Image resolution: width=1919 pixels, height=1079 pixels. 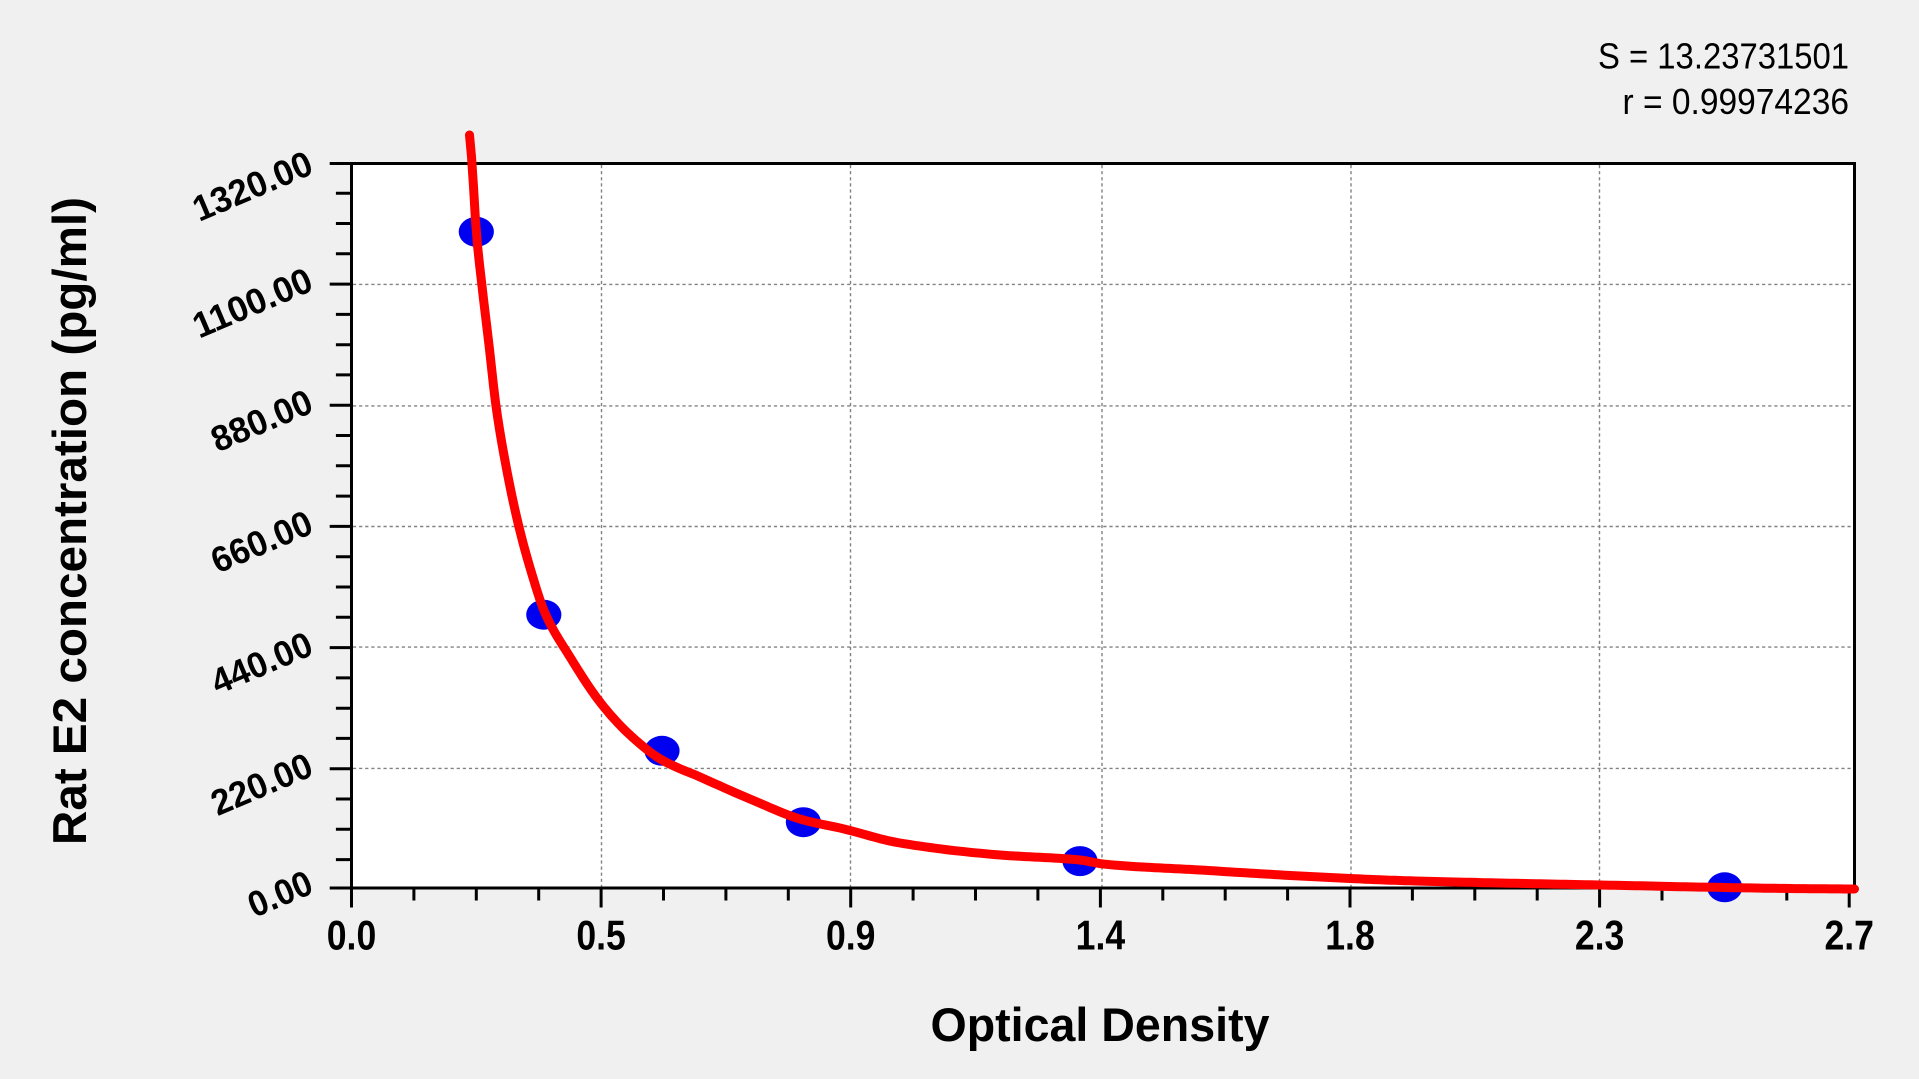 What do you see at coordinates (1101, 935) in the screenshot?
I see `svg-text: 1.4` at bounding box center [1101, 935].